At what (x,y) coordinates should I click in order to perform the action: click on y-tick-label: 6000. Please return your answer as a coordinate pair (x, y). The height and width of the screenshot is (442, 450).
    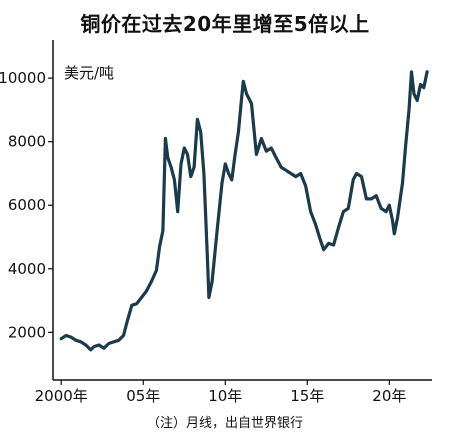
    Looking at the image, I should click on (27, 205).